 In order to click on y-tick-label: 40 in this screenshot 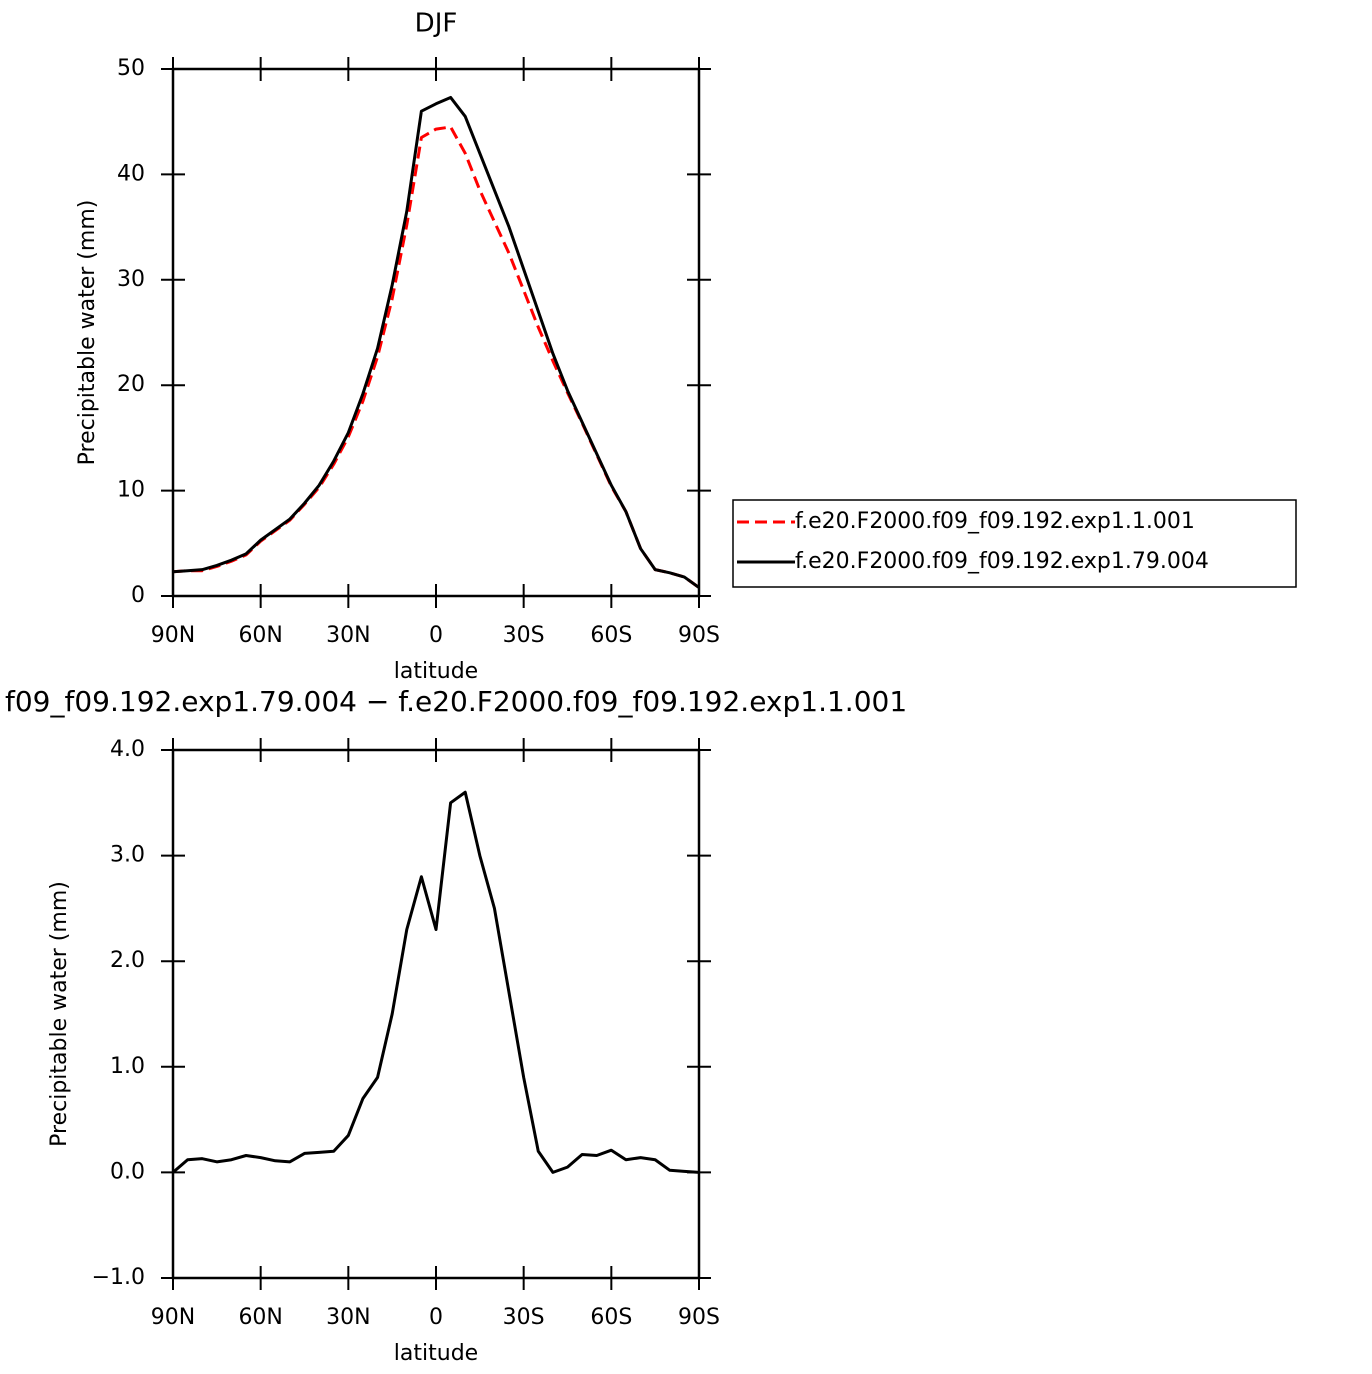, I will do `click(131, 173)`.